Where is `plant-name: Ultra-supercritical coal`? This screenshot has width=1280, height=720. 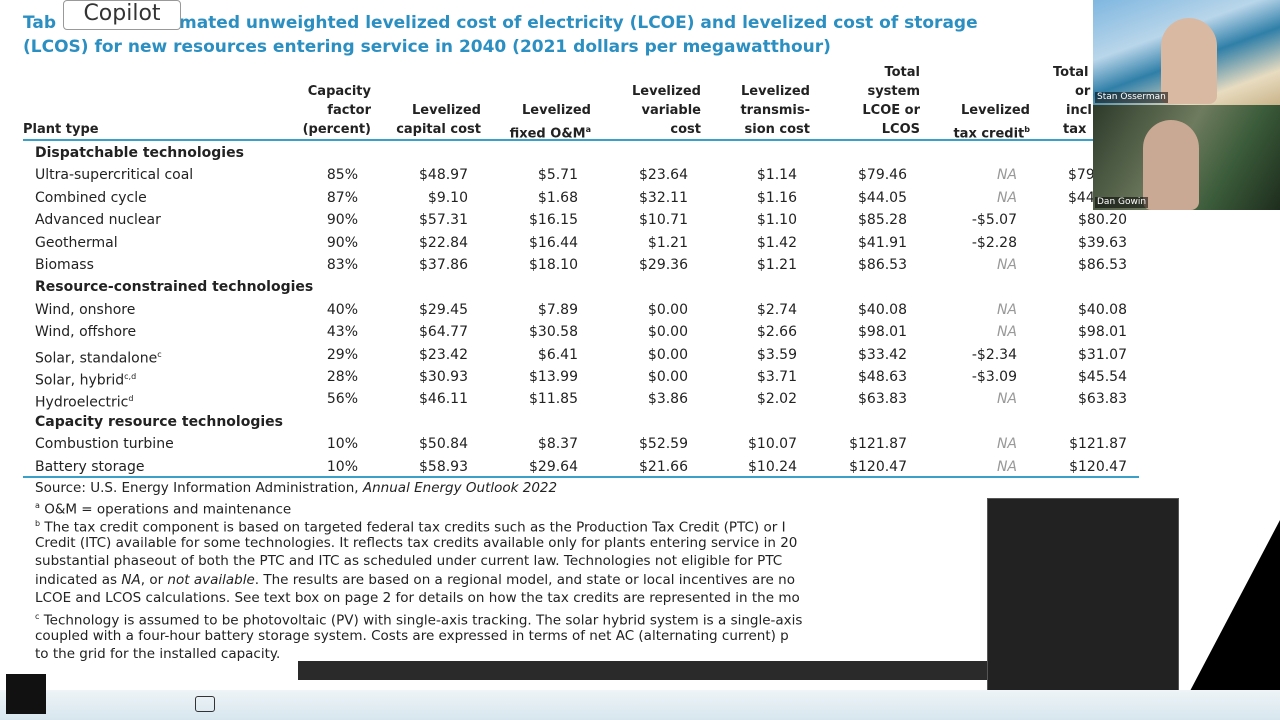
plant-name: Ultra-supercritical coal is located at coordinates (114, 175).